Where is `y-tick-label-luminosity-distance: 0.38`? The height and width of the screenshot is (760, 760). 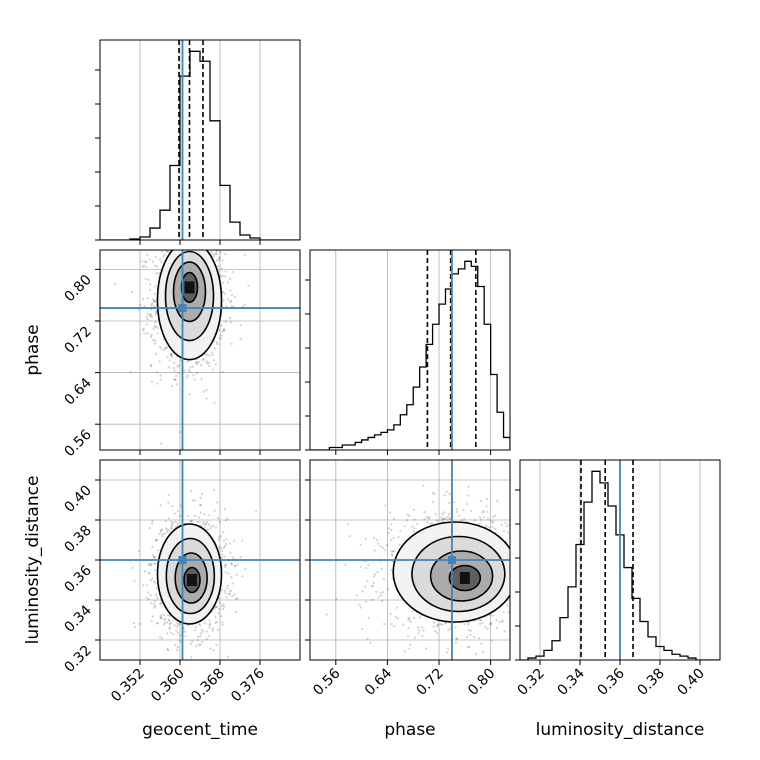
y-tick-label-luminosity-distance: 0.38 is located at coordinates (77, 539).